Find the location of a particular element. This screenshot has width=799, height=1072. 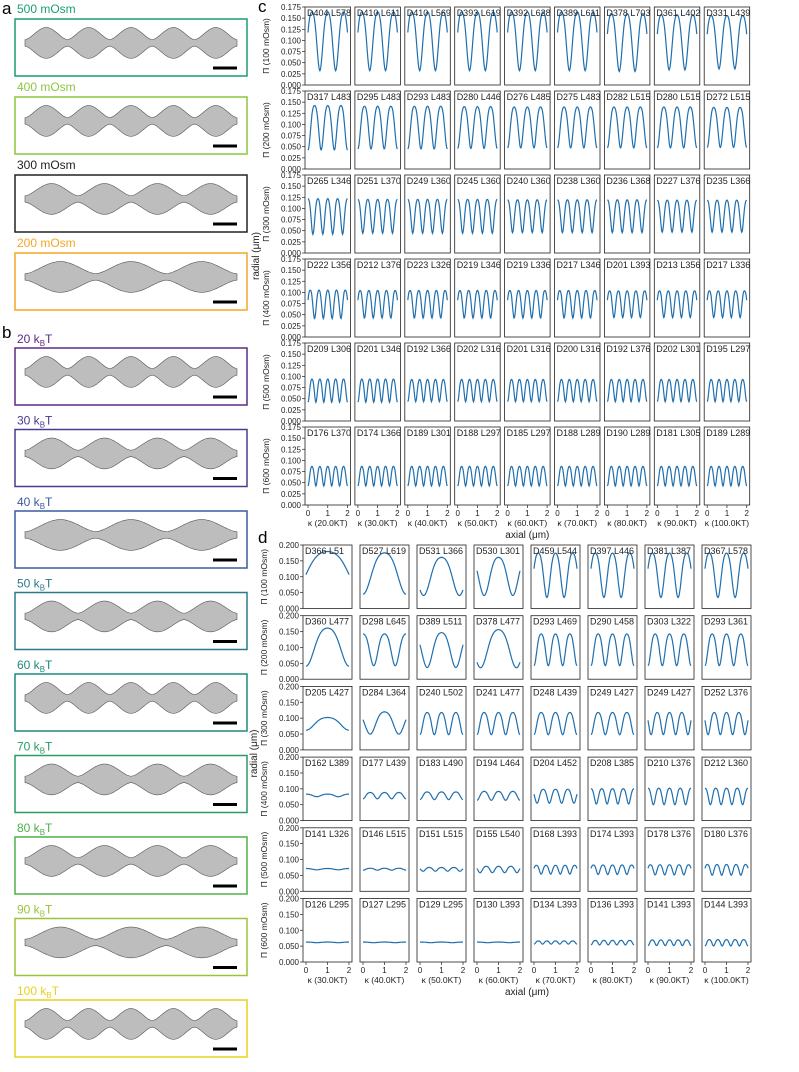

subplot-label: D217 L346 is located at coordinates (579, 265).